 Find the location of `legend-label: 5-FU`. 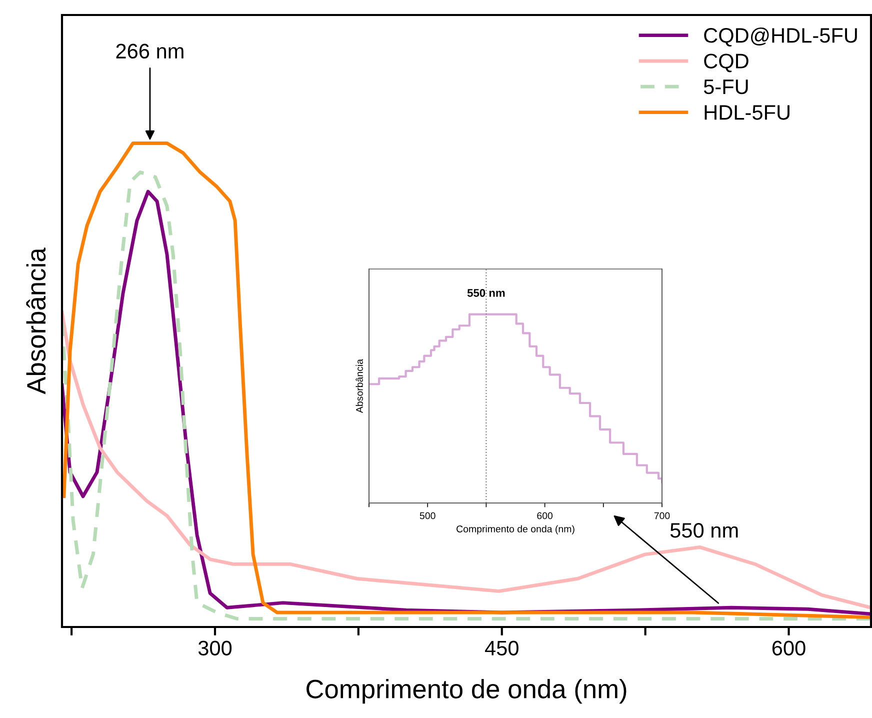

legend-label: 5-FU is located at coordinates (726, 87).